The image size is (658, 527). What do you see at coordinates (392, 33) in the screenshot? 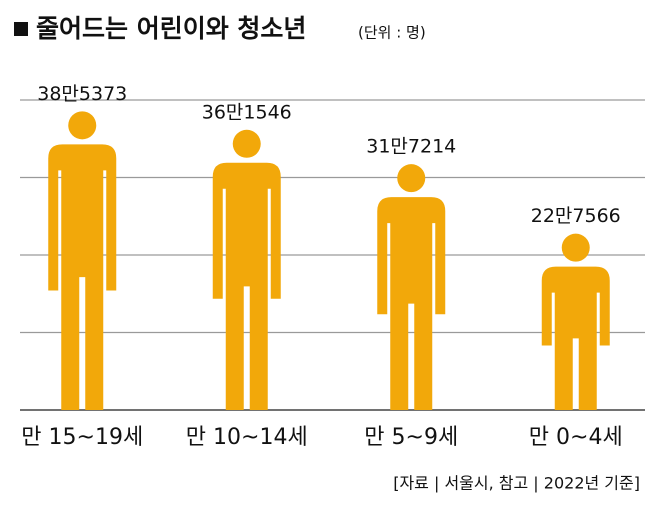
I see `chart-subtitle: (단위 : 명)` at bounding box center [392, 33].